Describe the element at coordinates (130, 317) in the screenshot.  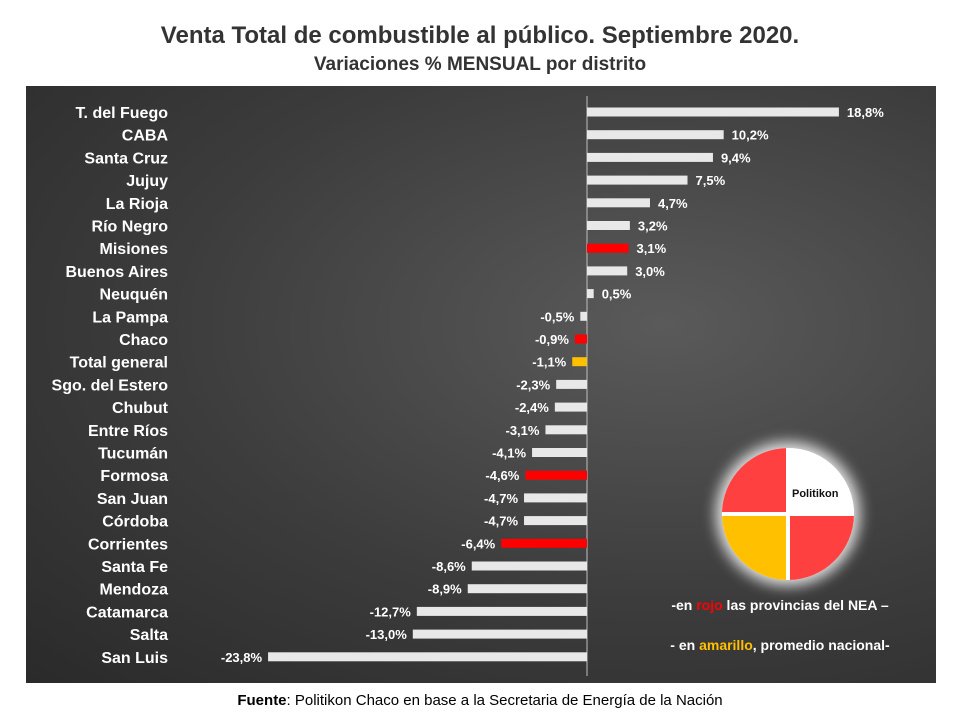
I see `category-label-9: La Pampa` at that location.